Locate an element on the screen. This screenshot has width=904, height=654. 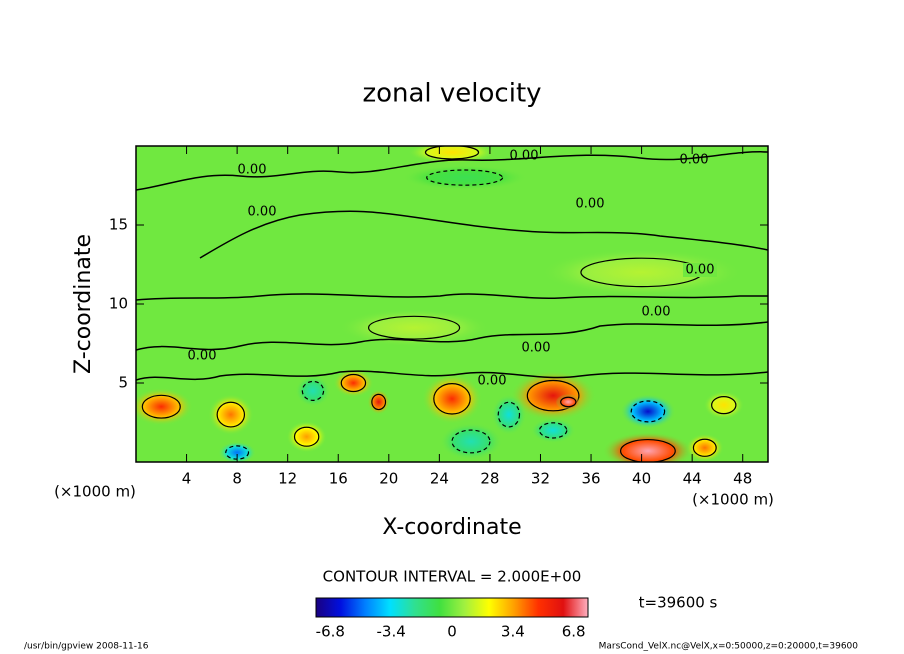
x-tick-label: 32 is located at coordinates (540, 479).